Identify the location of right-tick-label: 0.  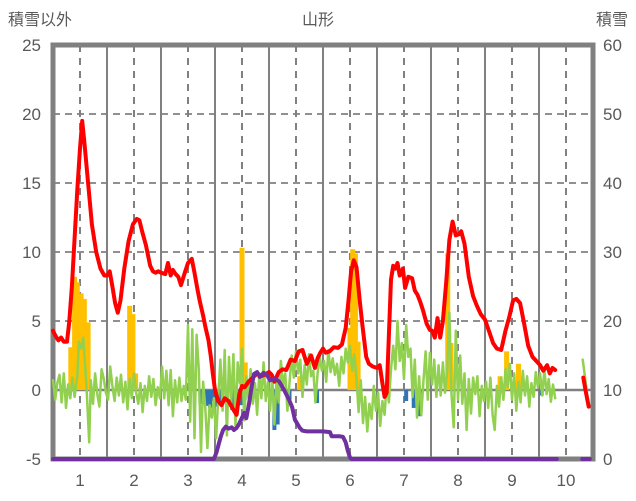
(607, 459).